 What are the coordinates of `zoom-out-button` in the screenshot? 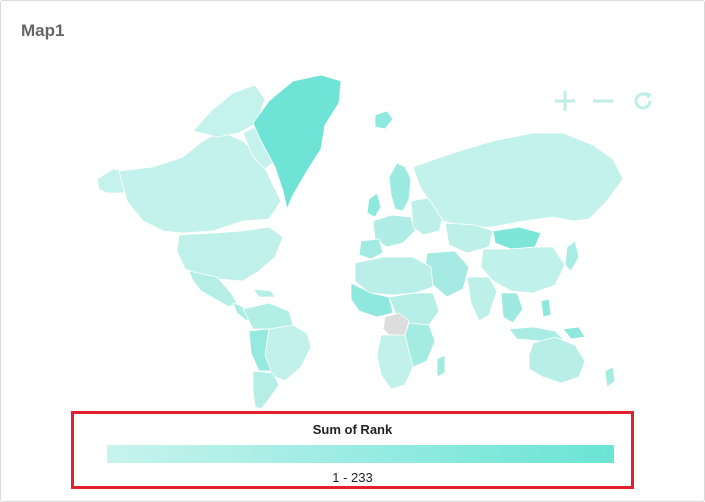 It's located at (603, 101).